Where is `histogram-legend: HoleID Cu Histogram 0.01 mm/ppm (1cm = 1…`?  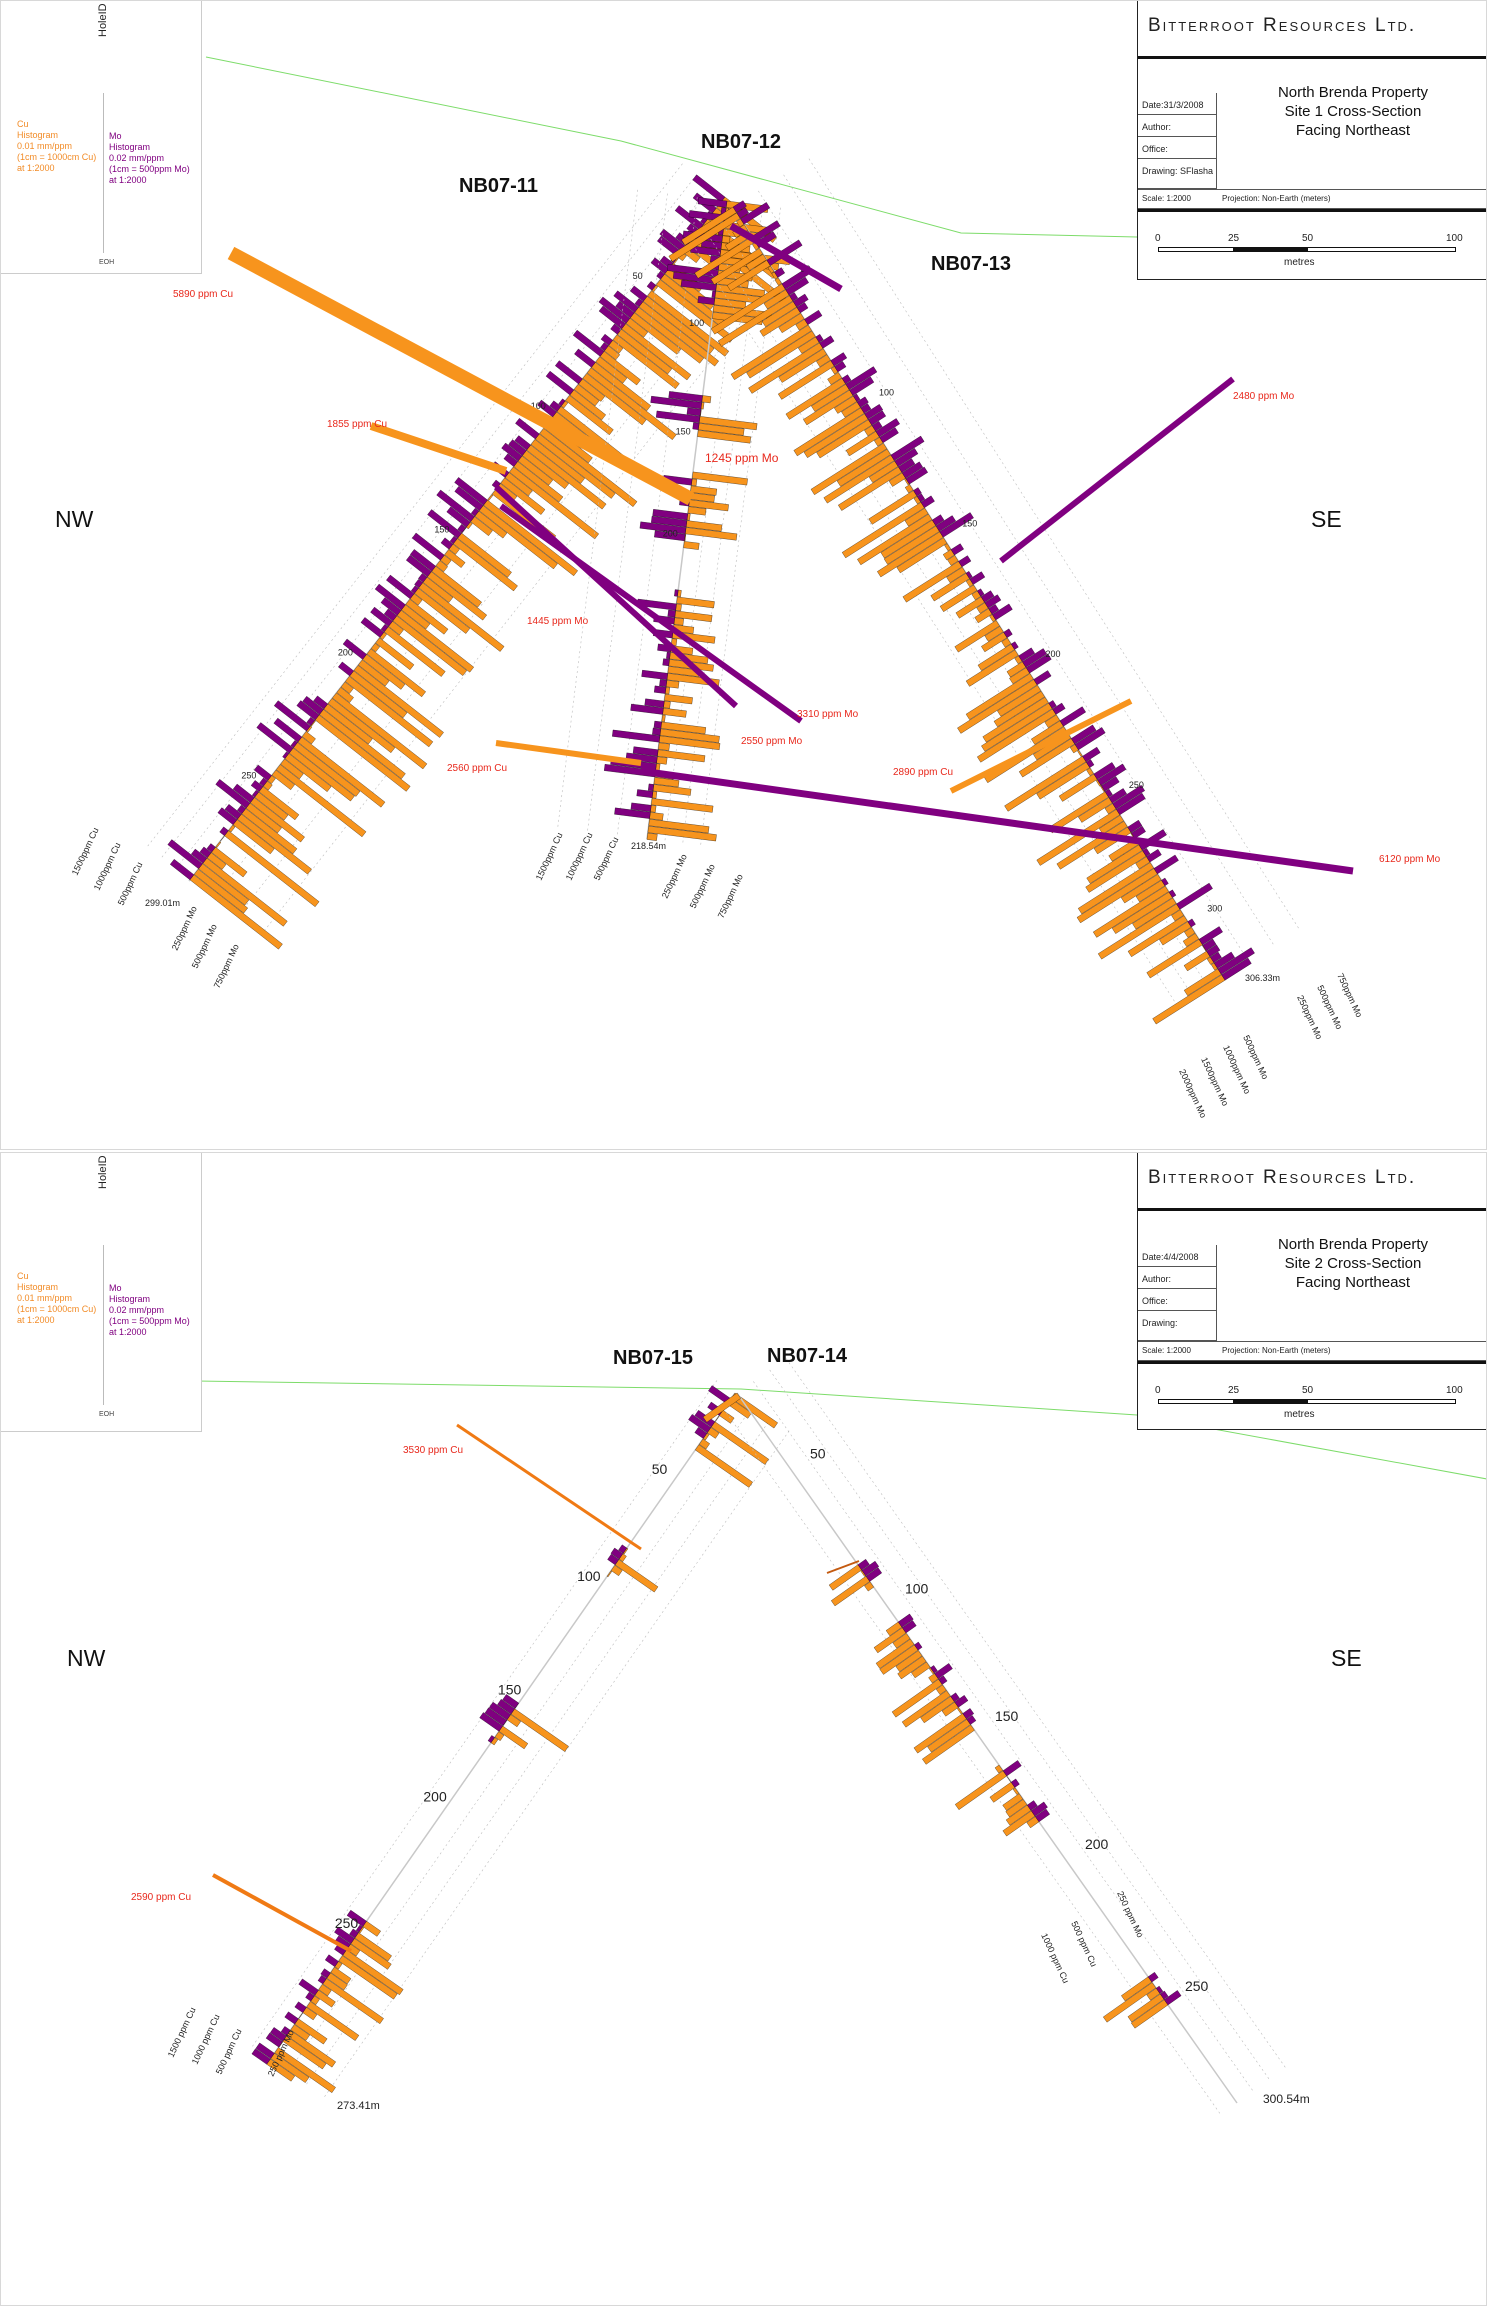 histogram-legend: HoleID Cu Histogram 0.01 mm/ppm (1cm = 1… is located at coordinates (101, 137).